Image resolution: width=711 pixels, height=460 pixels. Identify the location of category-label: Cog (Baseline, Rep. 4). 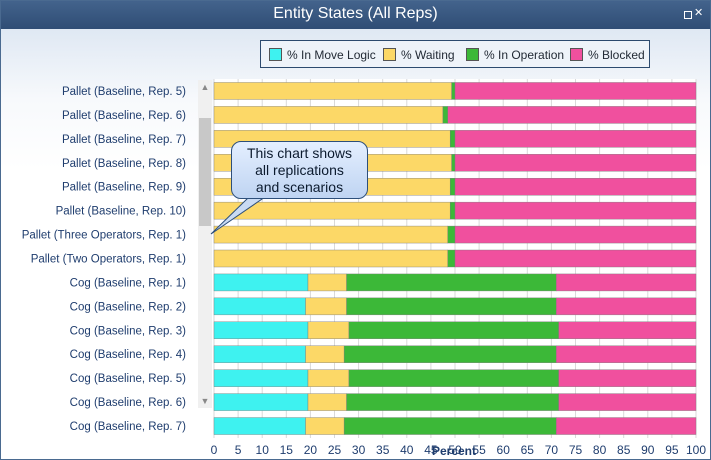
(128, 355).